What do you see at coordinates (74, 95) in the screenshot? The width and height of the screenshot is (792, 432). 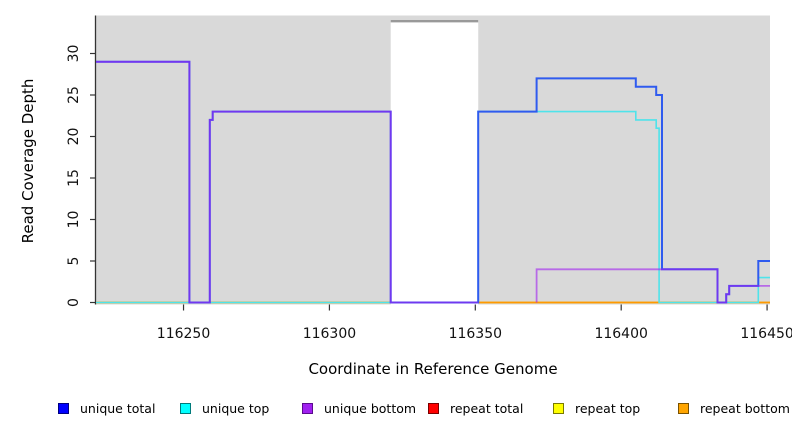 I see `y-tick-label: 25` at bounding box center [74, 95].